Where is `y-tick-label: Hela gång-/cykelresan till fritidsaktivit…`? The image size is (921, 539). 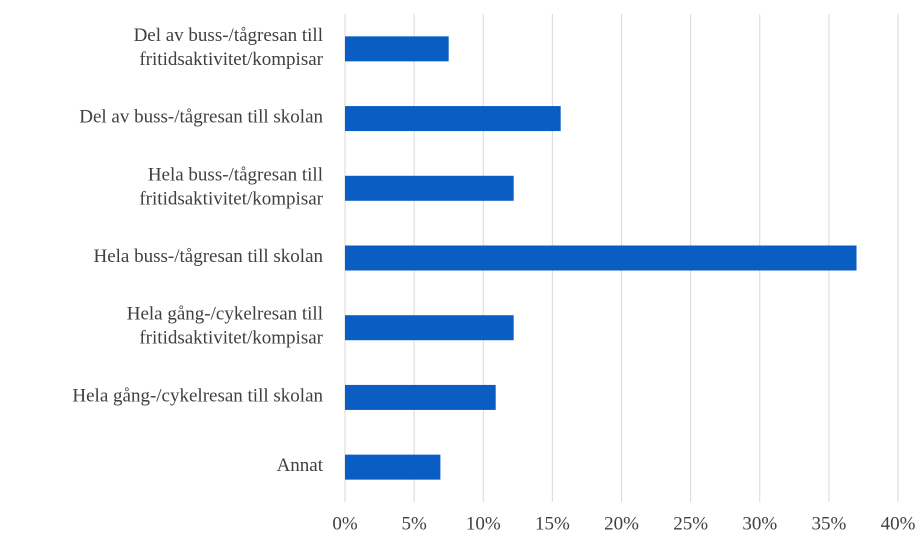 y-tick-label: Hela gång-/cykelresan till fritidsaktivit… is located at coordinates (225, 326).